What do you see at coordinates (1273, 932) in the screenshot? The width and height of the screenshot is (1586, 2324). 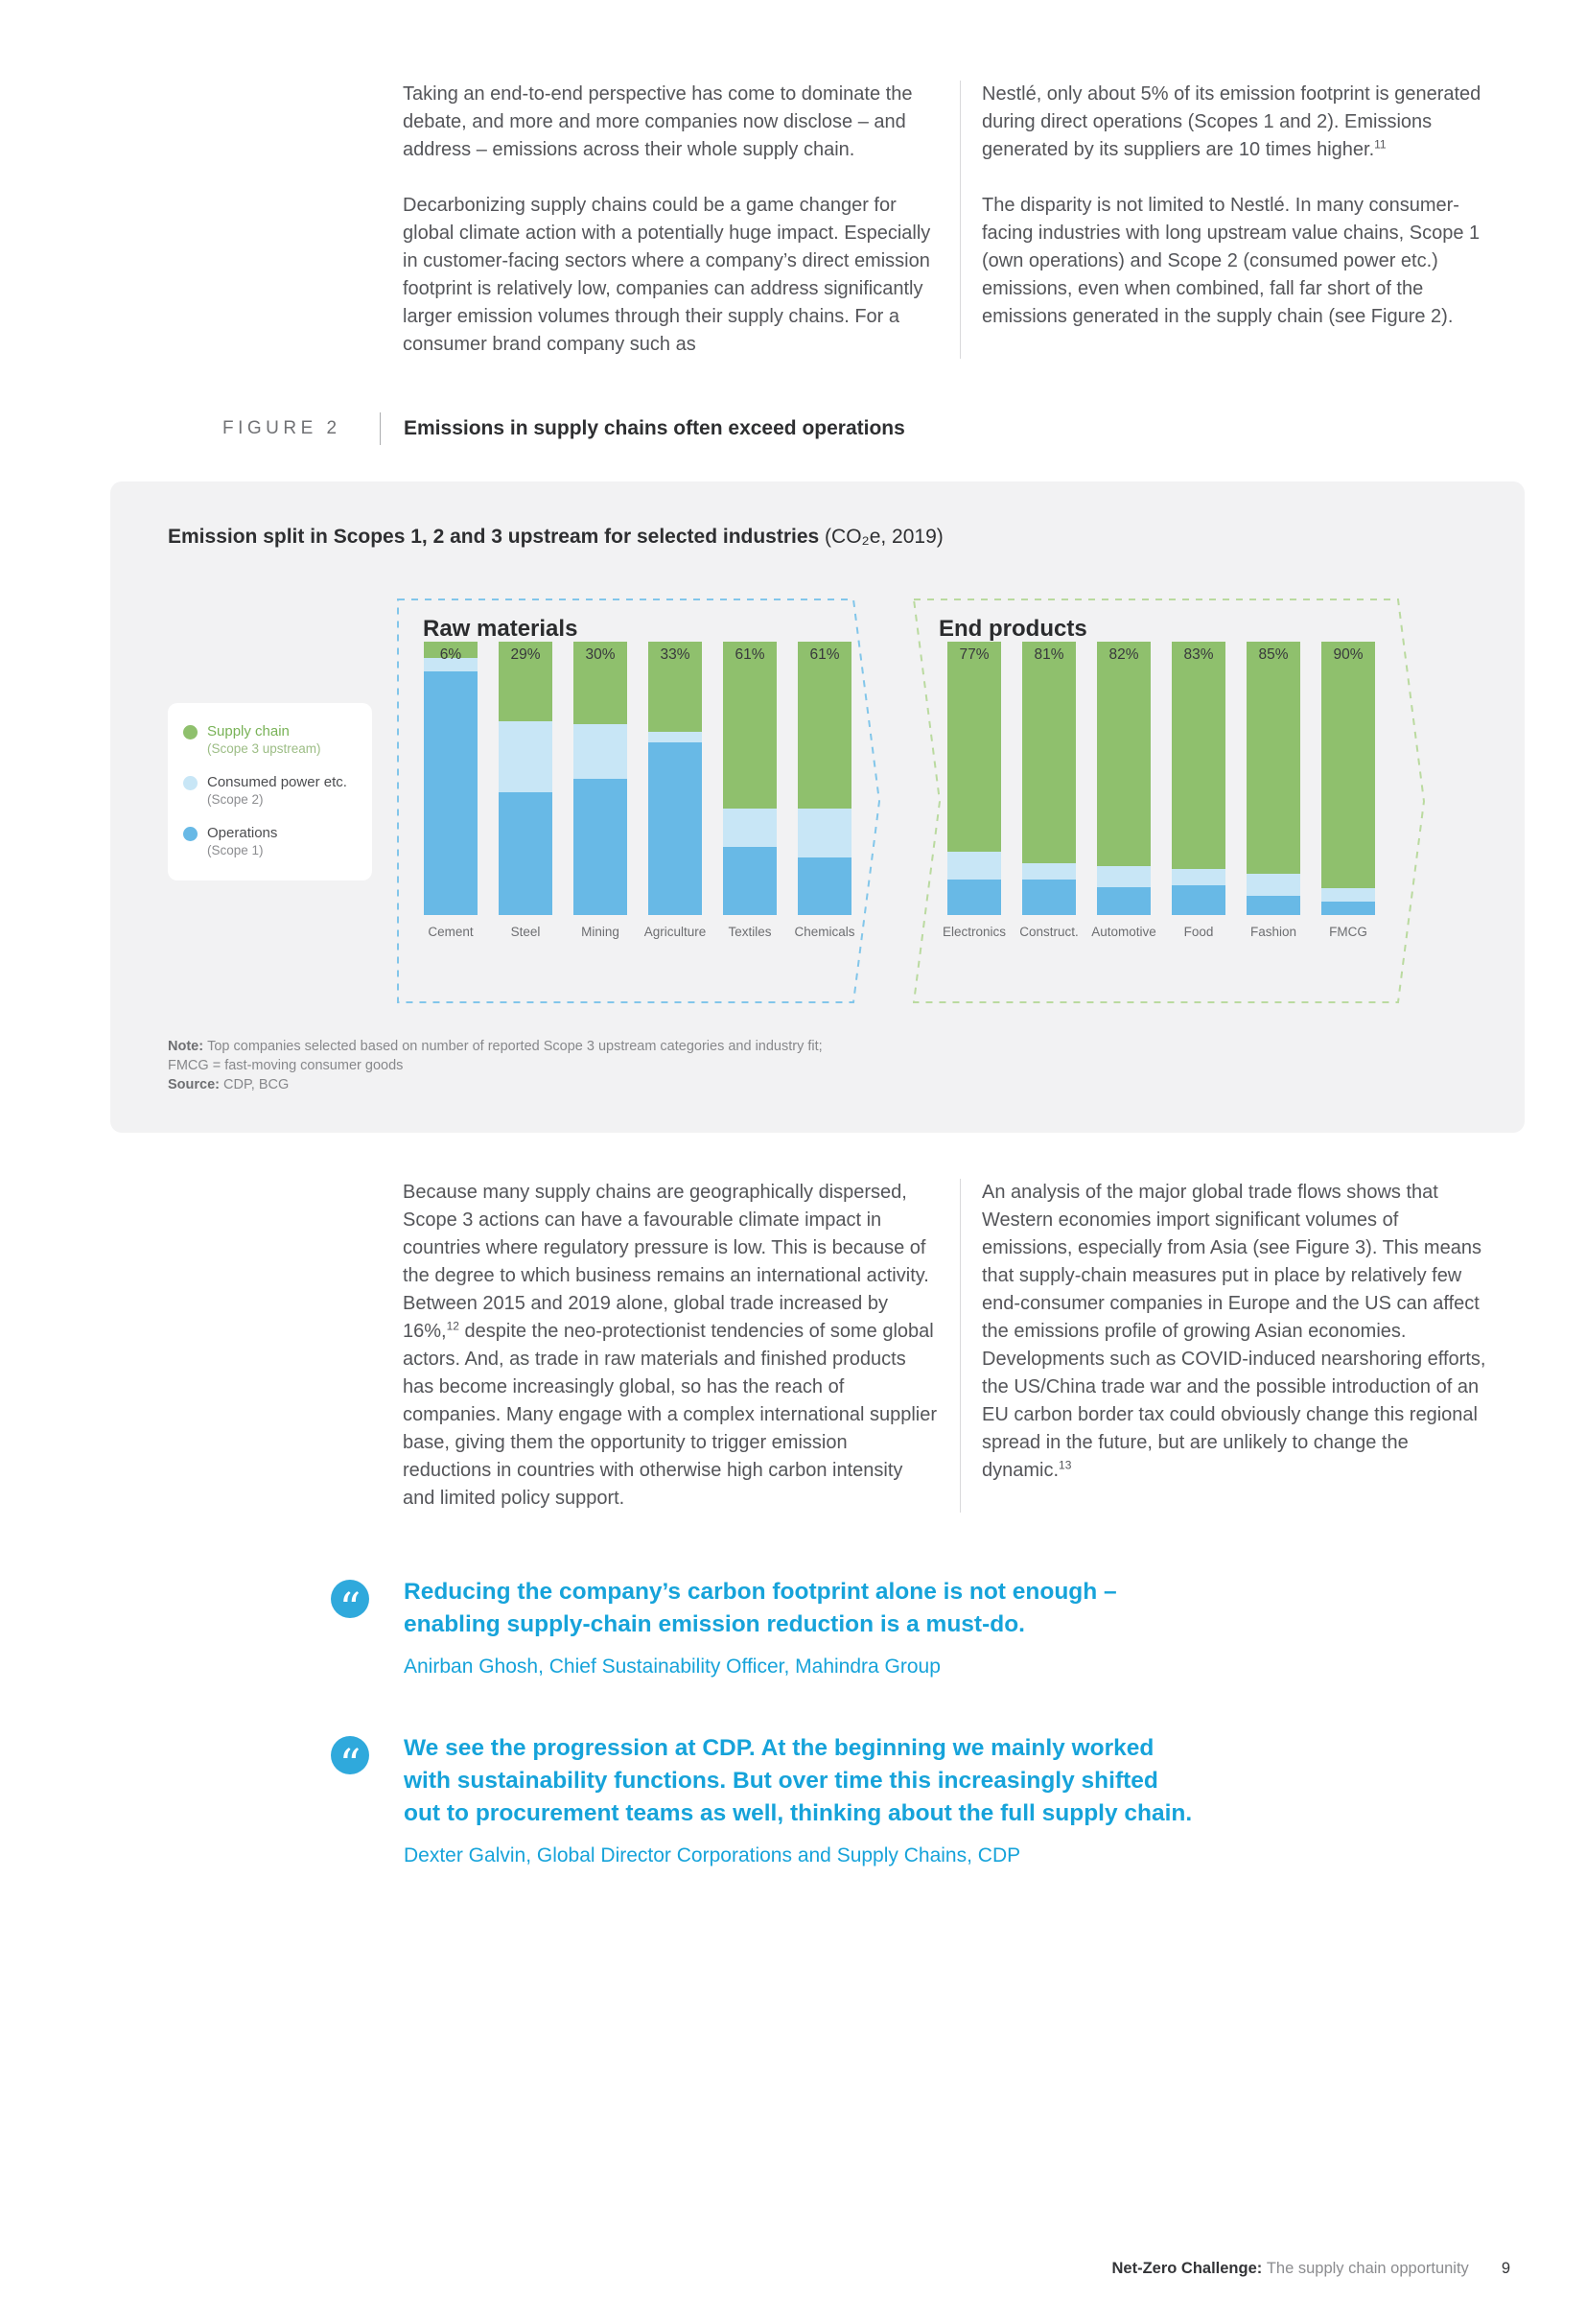 I see `bar-category-label: Fashion` at bounding box center [1273, 932].